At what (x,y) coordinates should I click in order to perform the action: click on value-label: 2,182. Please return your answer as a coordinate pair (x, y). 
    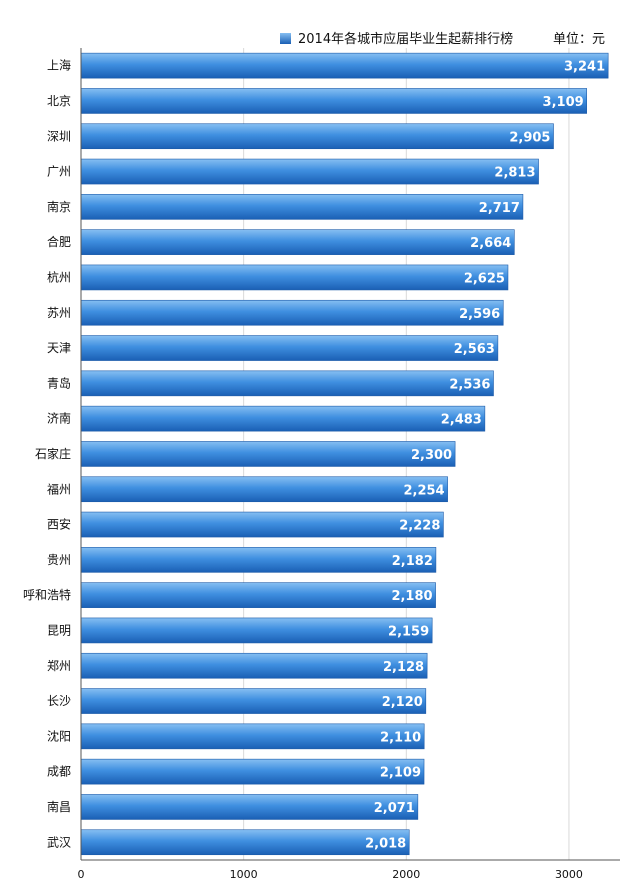
    Looking at the image, I should click on (412, 561).